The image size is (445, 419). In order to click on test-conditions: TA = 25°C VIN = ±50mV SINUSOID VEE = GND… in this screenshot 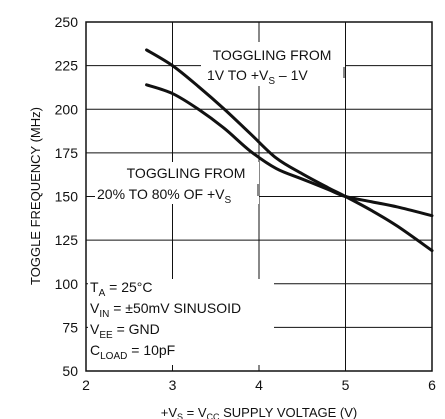, I will do `click(181, 322)`.